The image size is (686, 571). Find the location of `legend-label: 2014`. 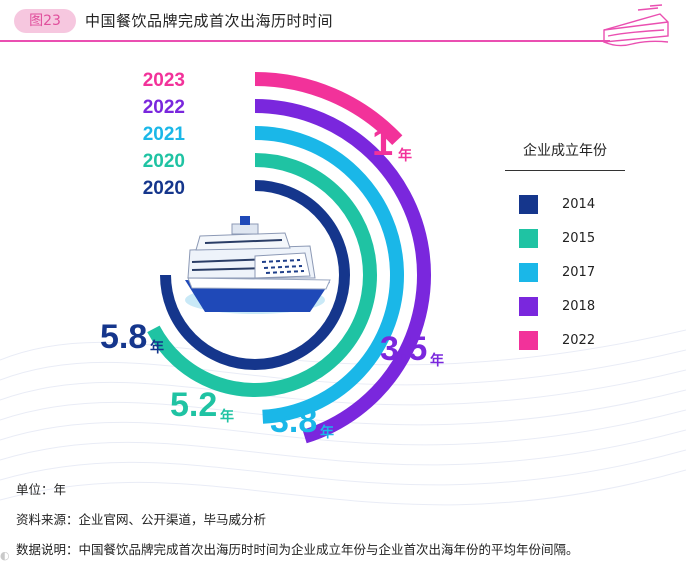

legend-label: 2014 is located at coordinates (579, 204).